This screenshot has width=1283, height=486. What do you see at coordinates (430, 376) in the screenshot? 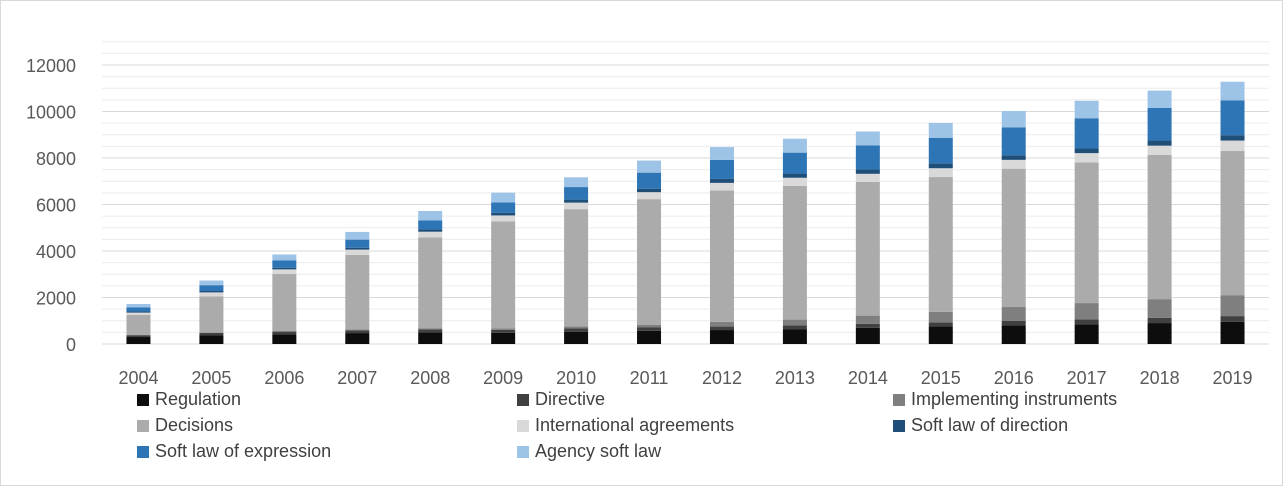
I see `x-tick-label: 2008` at bounding box center [430, 376].